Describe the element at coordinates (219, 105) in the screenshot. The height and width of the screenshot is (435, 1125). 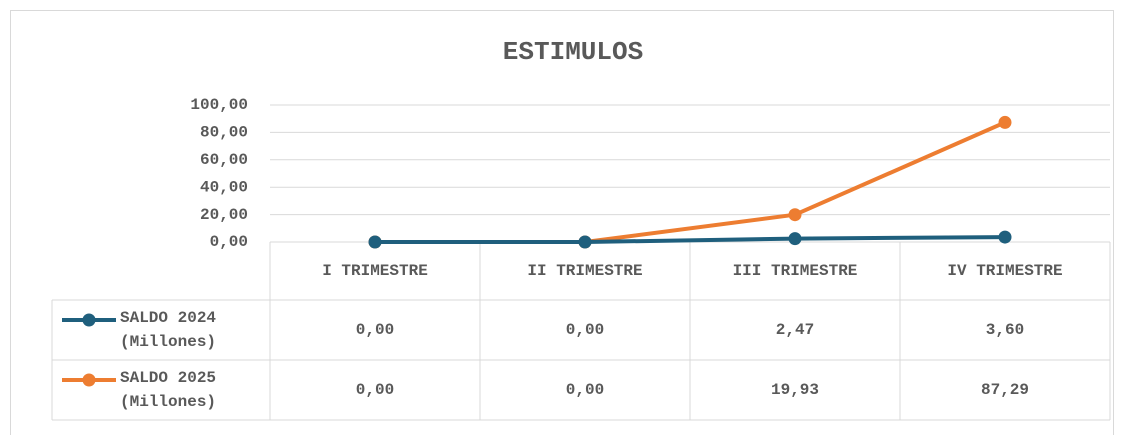
I see `y-tick-label: 100,00` at that location.